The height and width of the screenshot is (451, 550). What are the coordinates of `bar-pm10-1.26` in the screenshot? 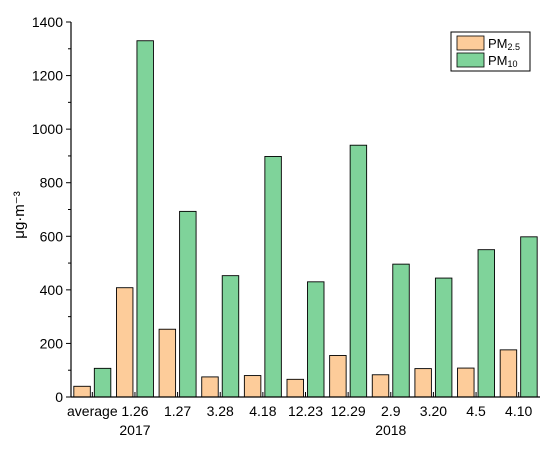 It's located at (145, 219).